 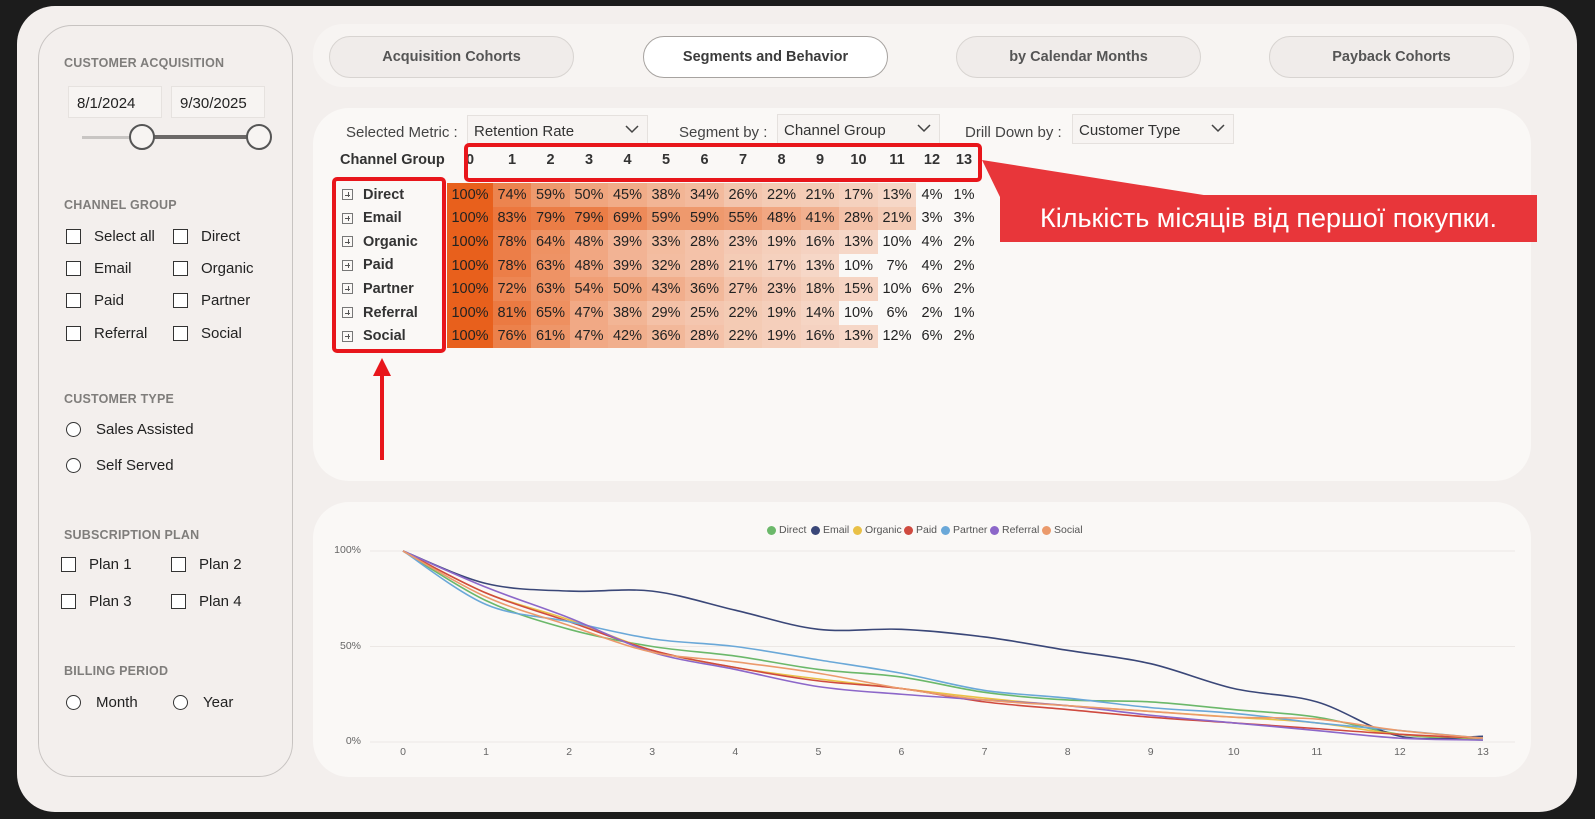 I want to click on matrix-cell: 64%, so click(x=550, y=242).